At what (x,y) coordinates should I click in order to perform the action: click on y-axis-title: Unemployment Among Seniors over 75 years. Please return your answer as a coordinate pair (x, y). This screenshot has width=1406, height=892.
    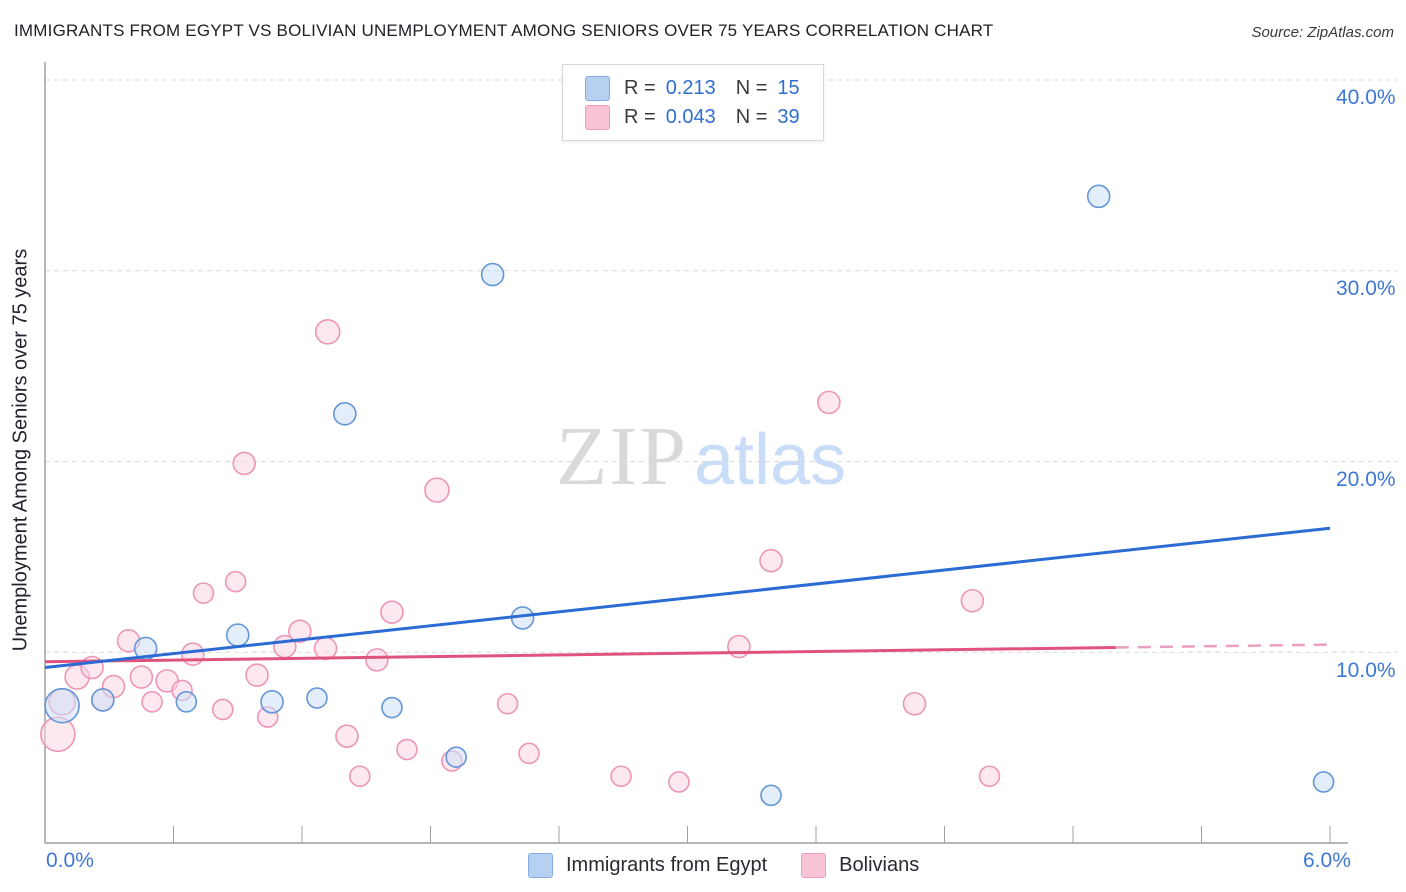
    Looking at the image, I should click on (20, 450).